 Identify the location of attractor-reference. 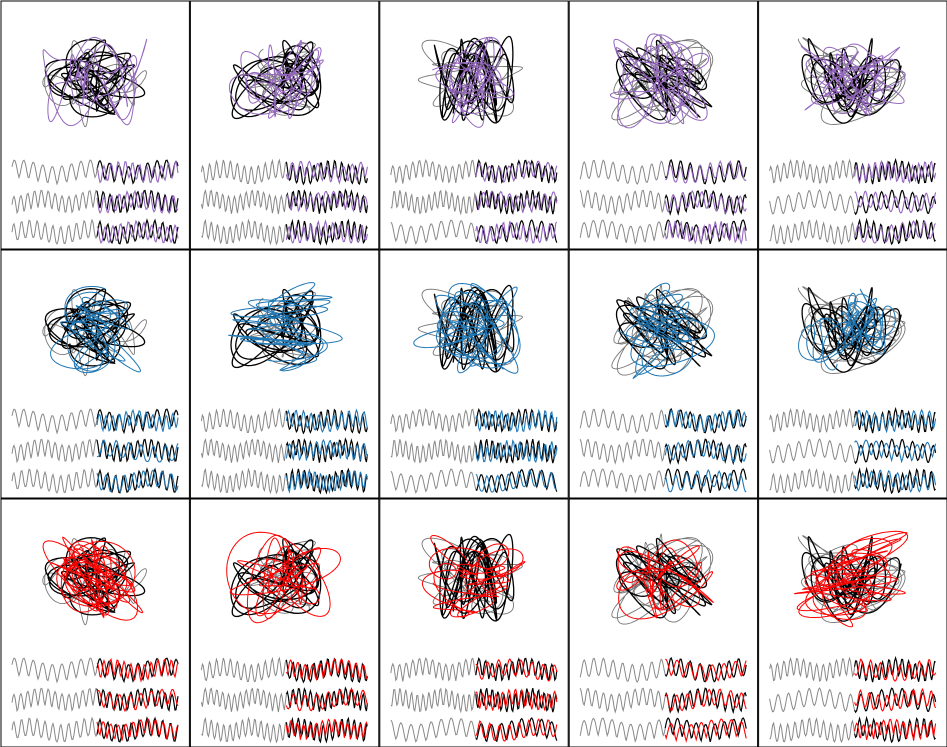
(94, 83).